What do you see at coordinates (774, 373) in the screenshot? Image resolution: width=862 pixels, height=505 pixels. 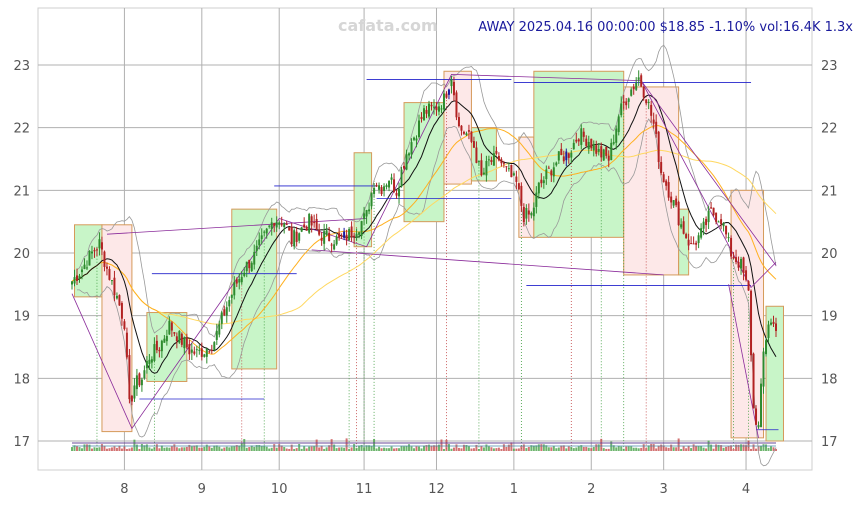 I see `zone-up` at bounding box center [774, 373].